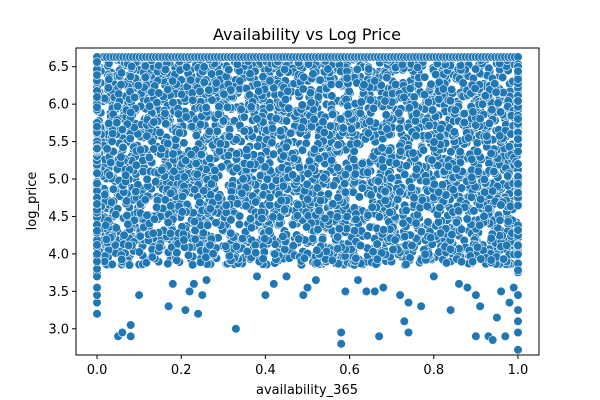 This screenshot has width=600, height=400. I want to click on y-axis-label: log_price, so click(32, 201).